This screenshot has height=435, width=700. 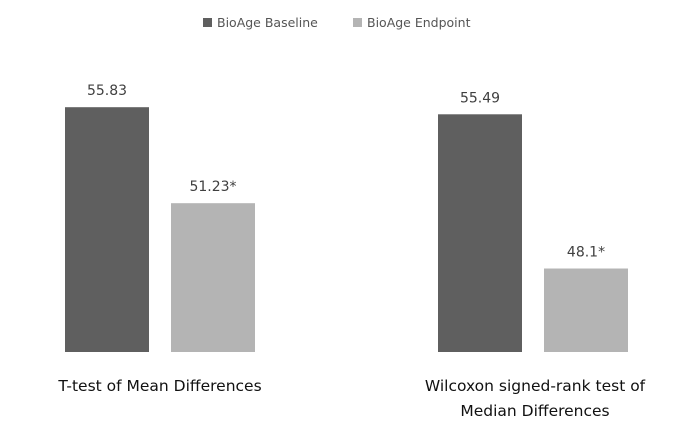 I want to click on data-label: 51.23*, so click(x=212, y=187).